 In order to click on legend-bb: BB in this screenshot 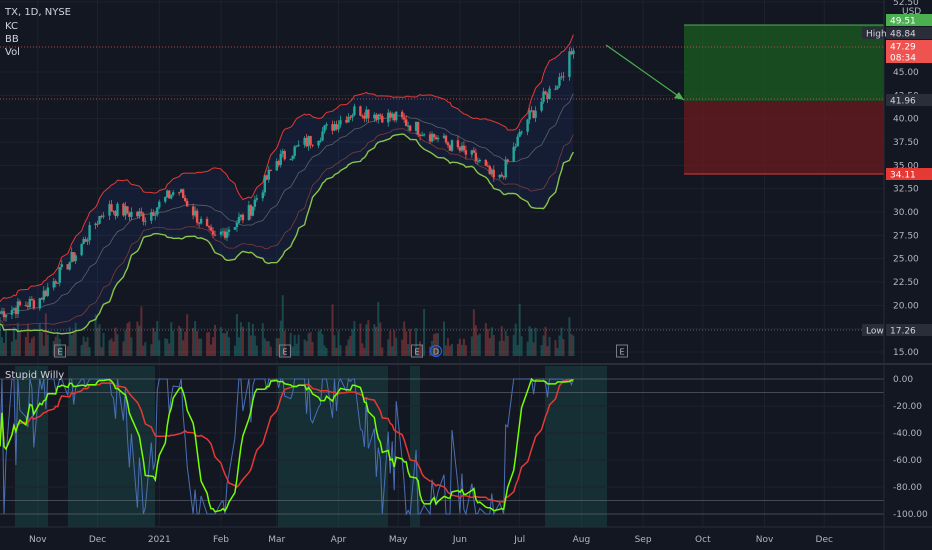, I will do `click(12, 39)`.